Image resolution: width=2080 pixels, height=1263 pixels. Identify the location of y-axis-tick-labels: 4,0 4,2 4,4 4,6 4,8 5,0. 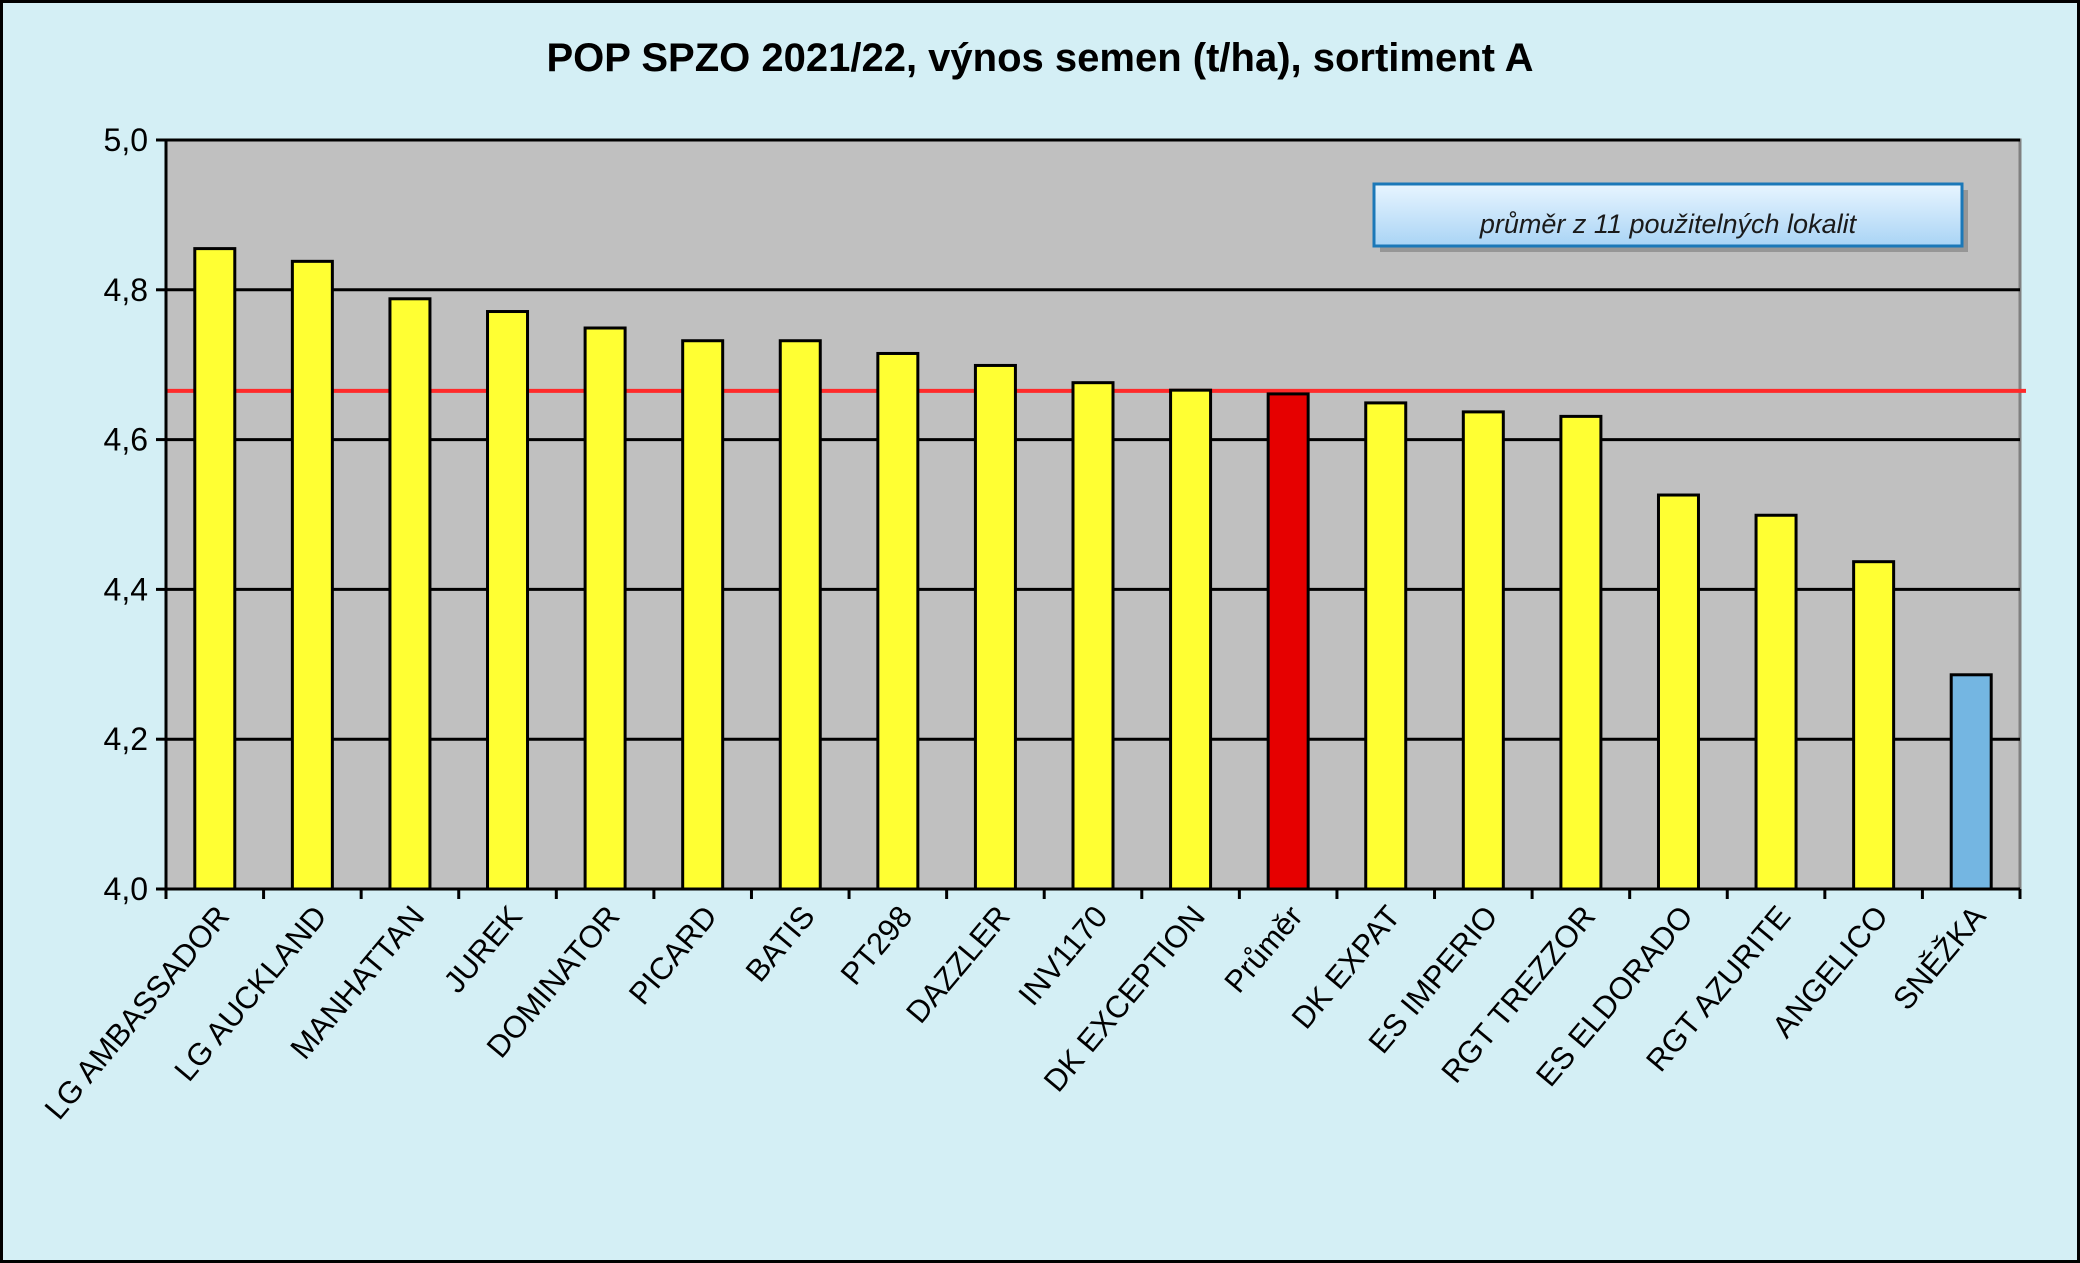
(126, 514).